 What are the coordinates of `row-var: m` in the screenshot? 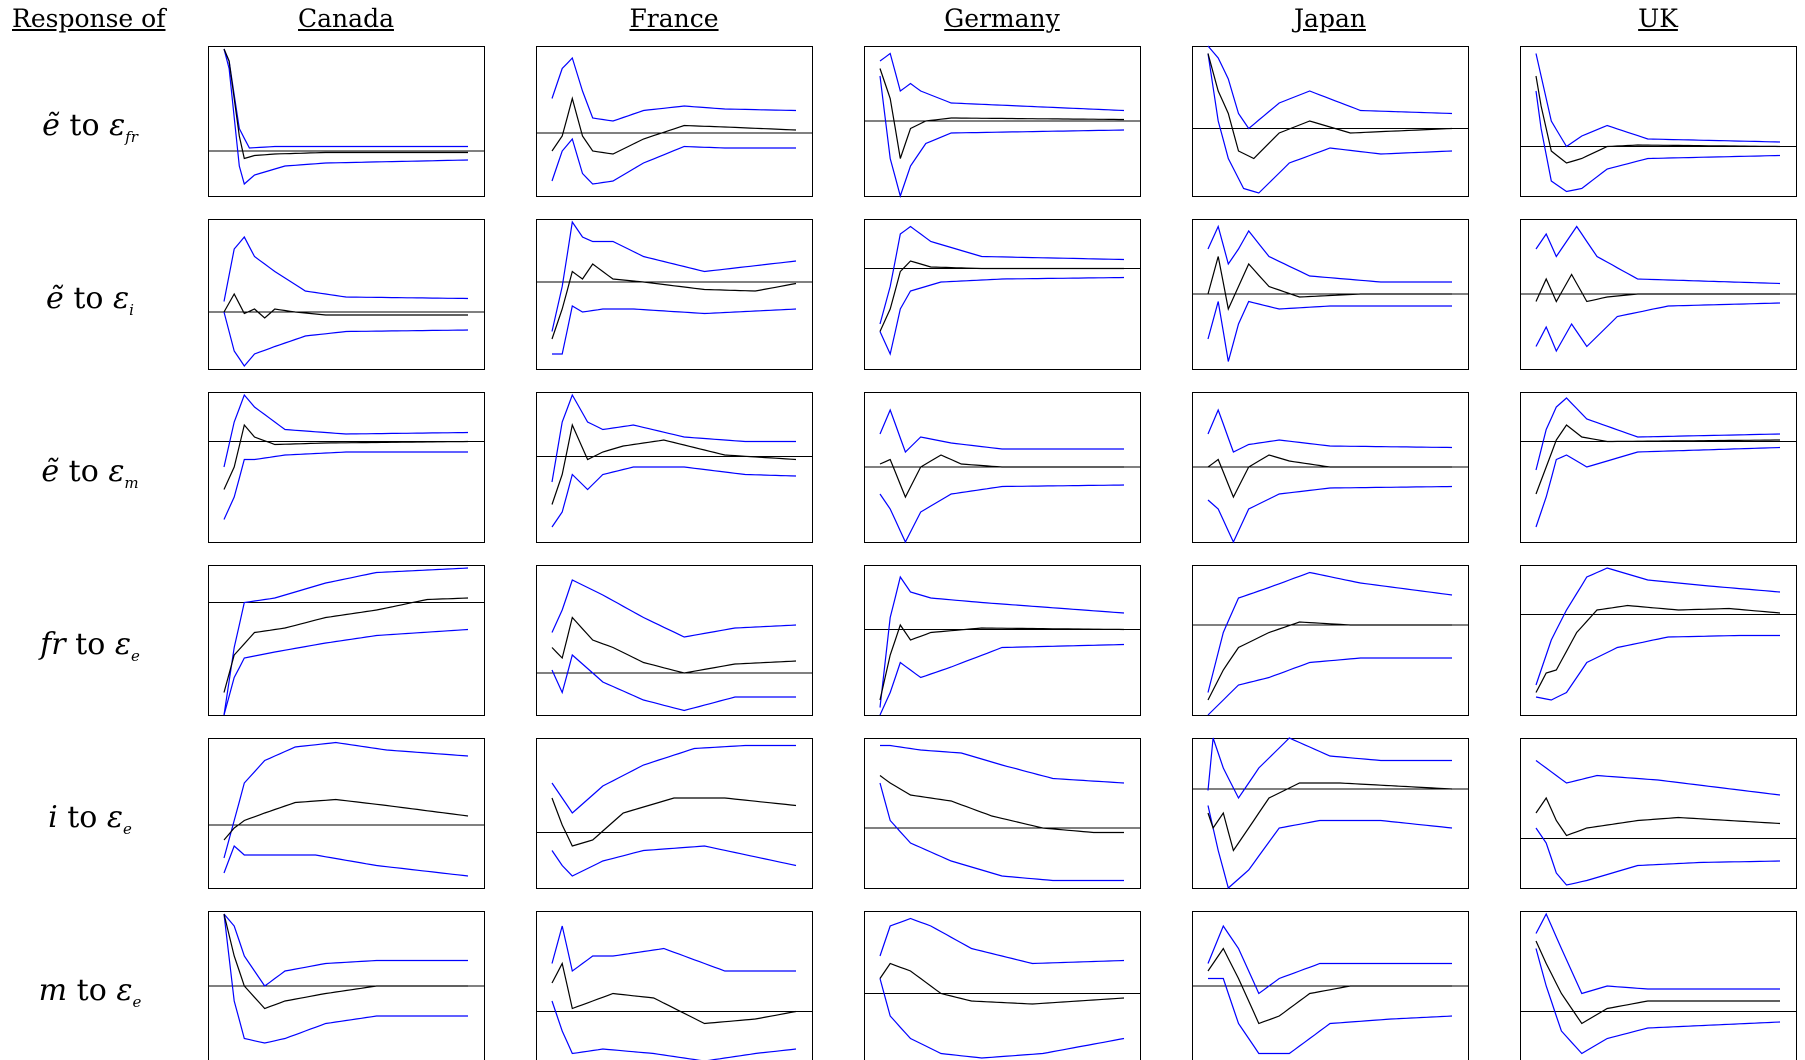 It's located at (53, 990).